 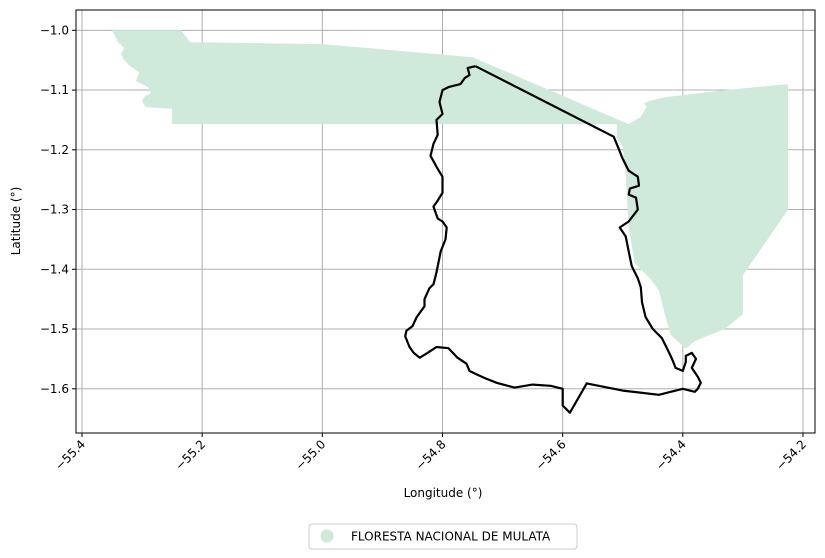 I want to click on y-tick-label-4: −1.4, so click(x=54, y=269).